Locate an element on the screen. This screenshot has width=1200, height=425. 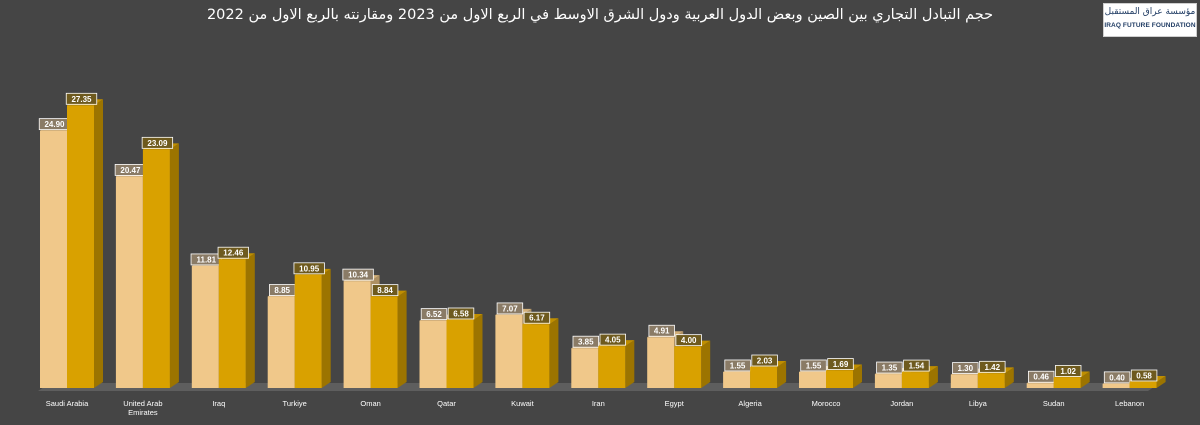
category-label-5: Qatar is located at coordinates (446, 403).